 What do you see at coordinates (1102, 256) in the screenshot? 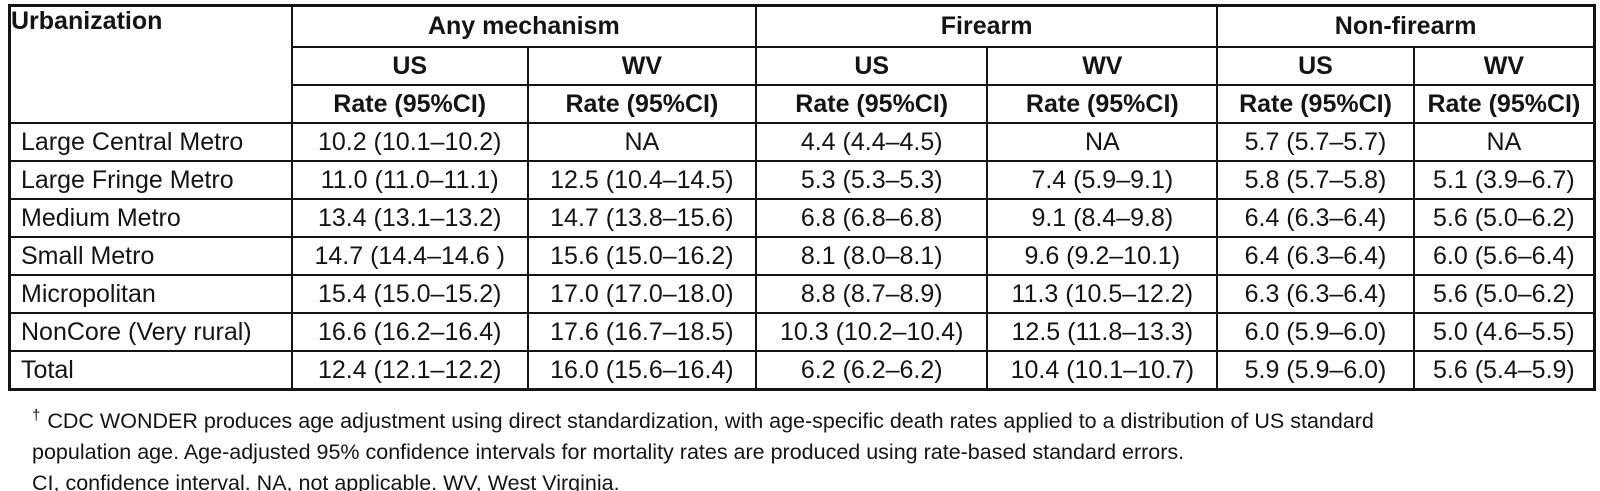
I see `cell: 9.6 (9.2–10.1)` at bounding box center [1102, 256].